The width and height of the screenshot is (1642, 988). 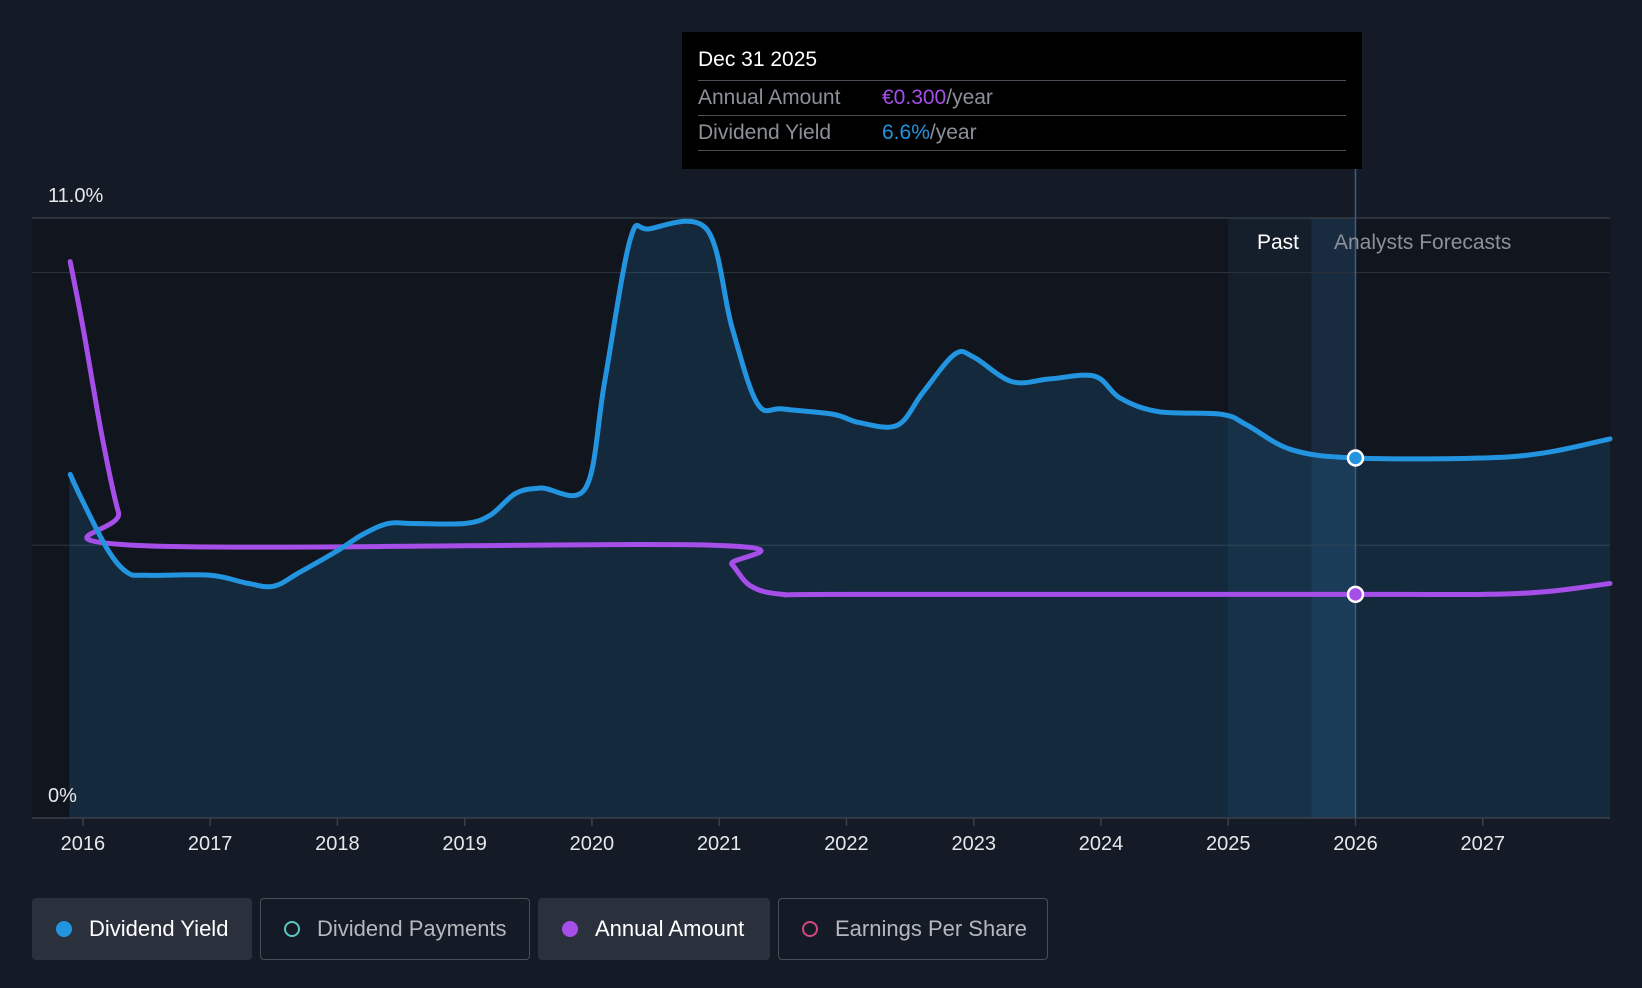 I want to click on tooltip-value: €0.300, so click(x=914, y=97).